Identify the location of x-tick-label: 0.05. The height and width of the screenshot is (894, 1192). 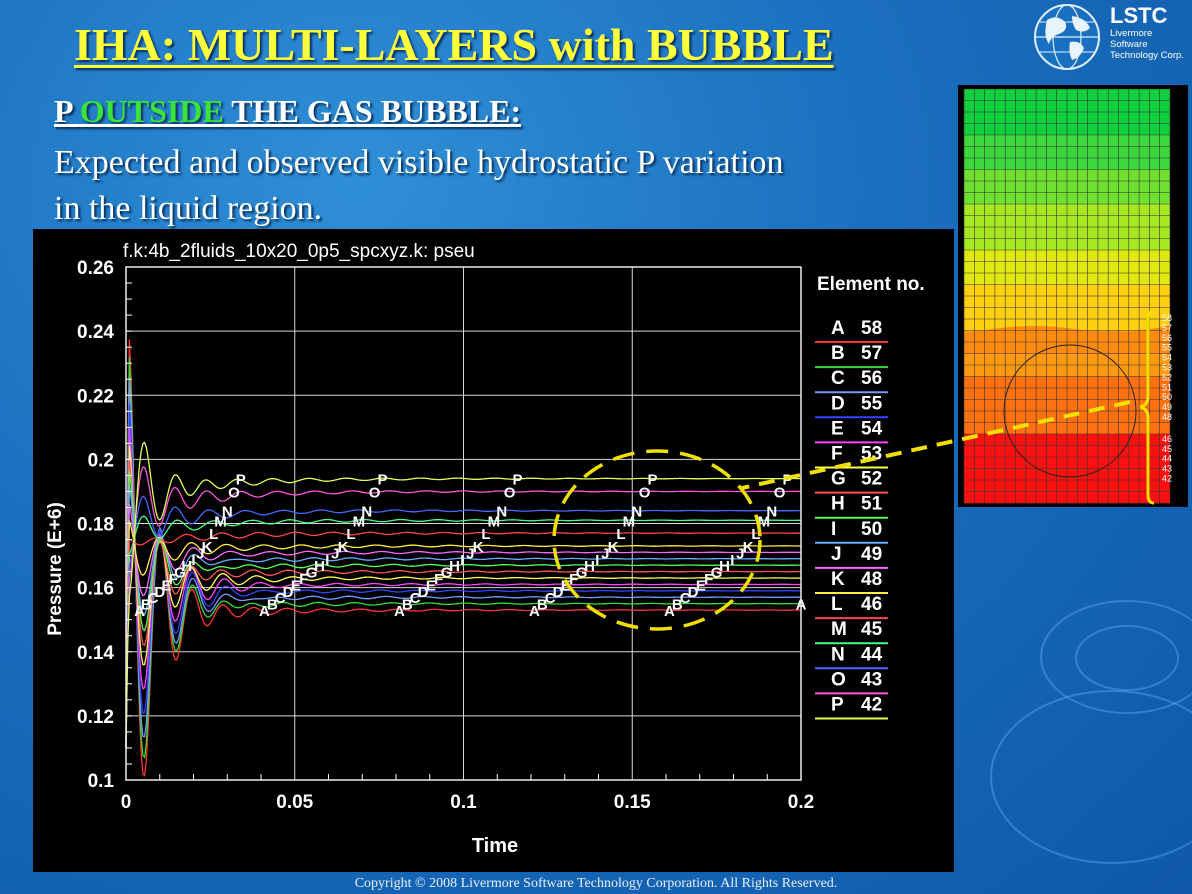
(294, 802).